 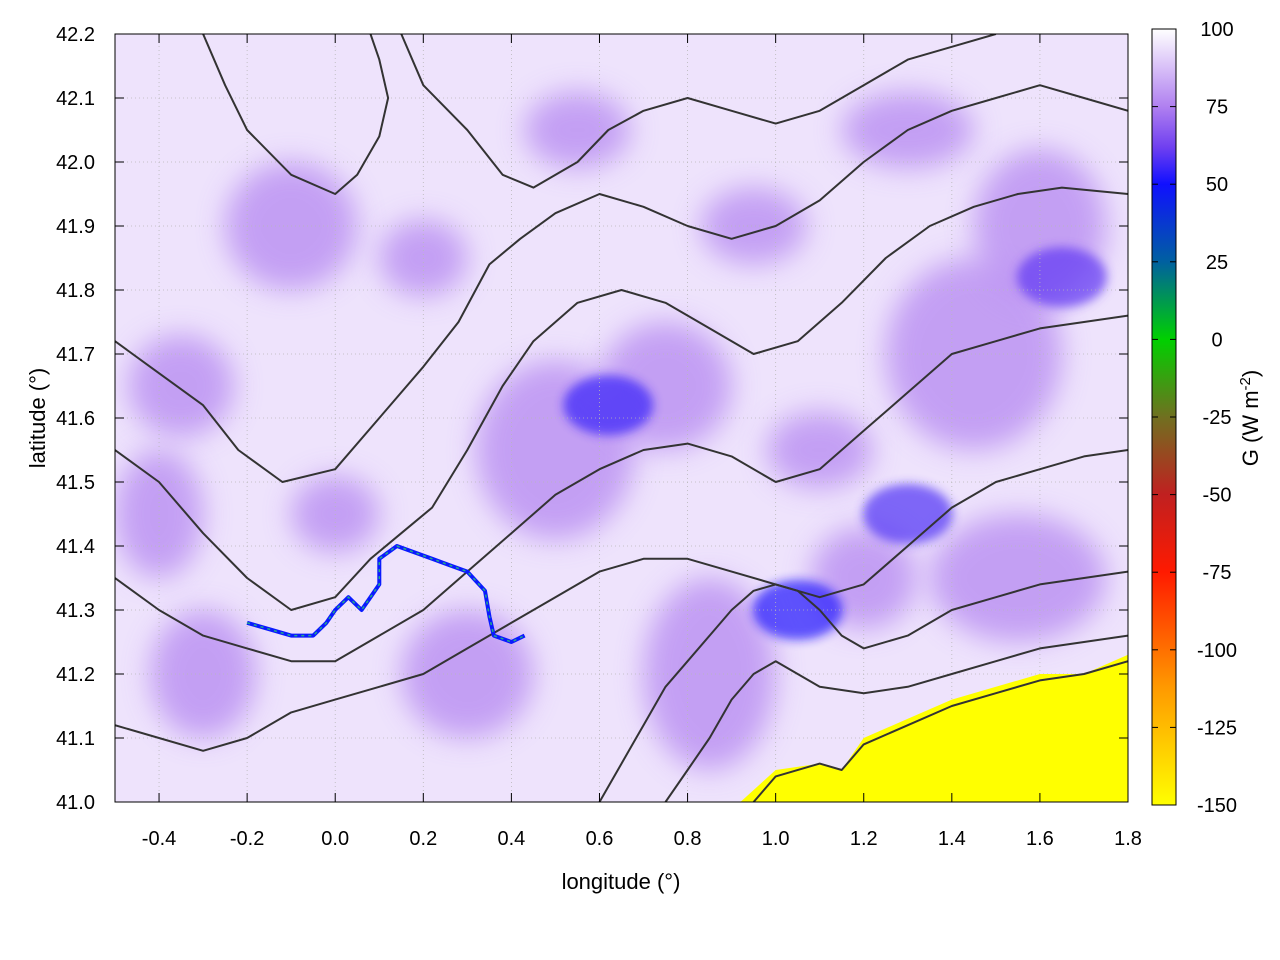 I want to click on y-tick-label: 41.6, so click(x=75, y=419).